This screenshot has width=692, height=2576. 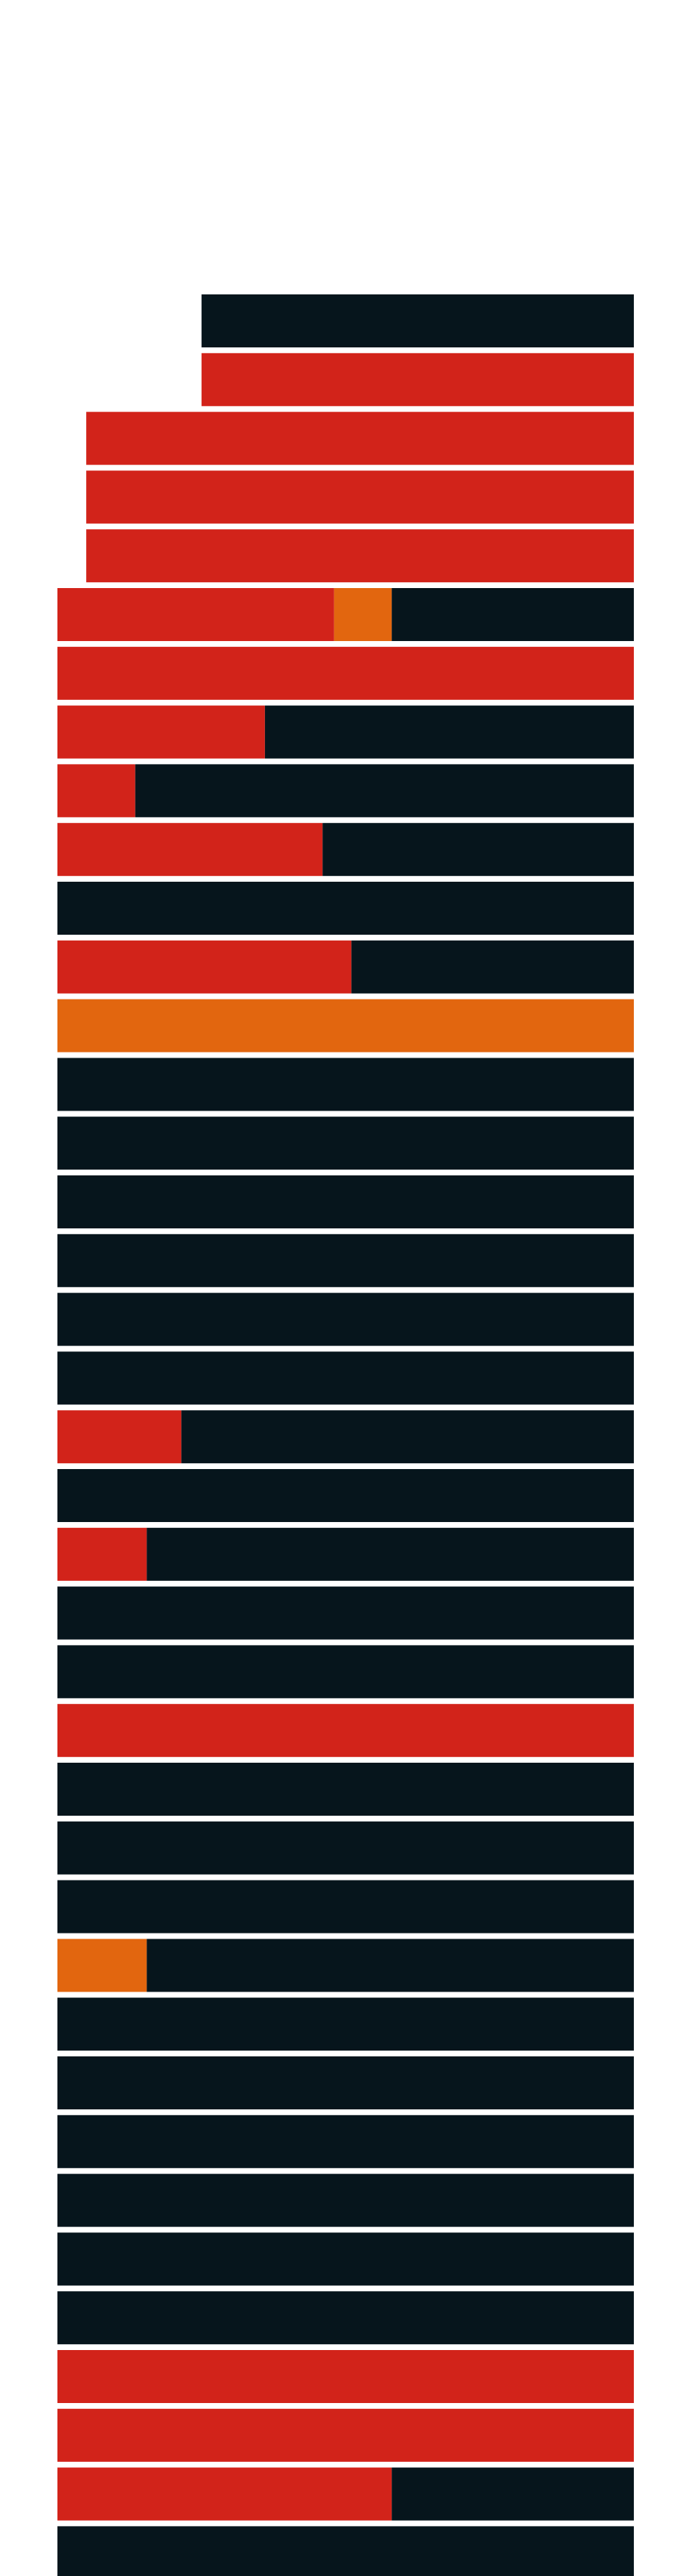 What do you see at coordinates (360, 556) in the screenshot?
I see `bar-segment-row-5-1-red` at bounding box center [360, 556].